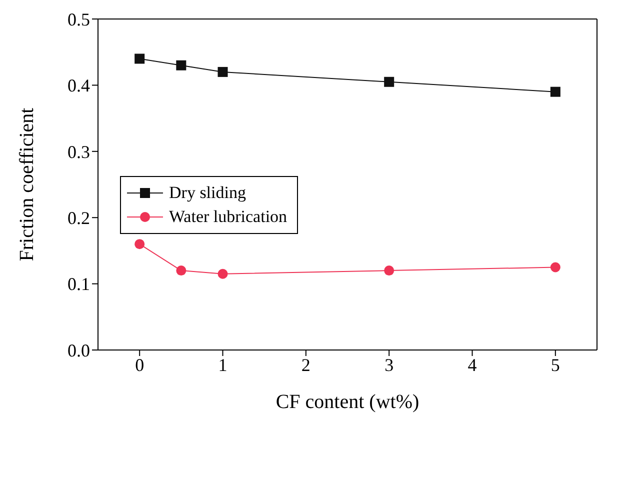 This screenshot has height=488, width=618. I want to click on y-tick-label: 0.1, so click(79, 284).